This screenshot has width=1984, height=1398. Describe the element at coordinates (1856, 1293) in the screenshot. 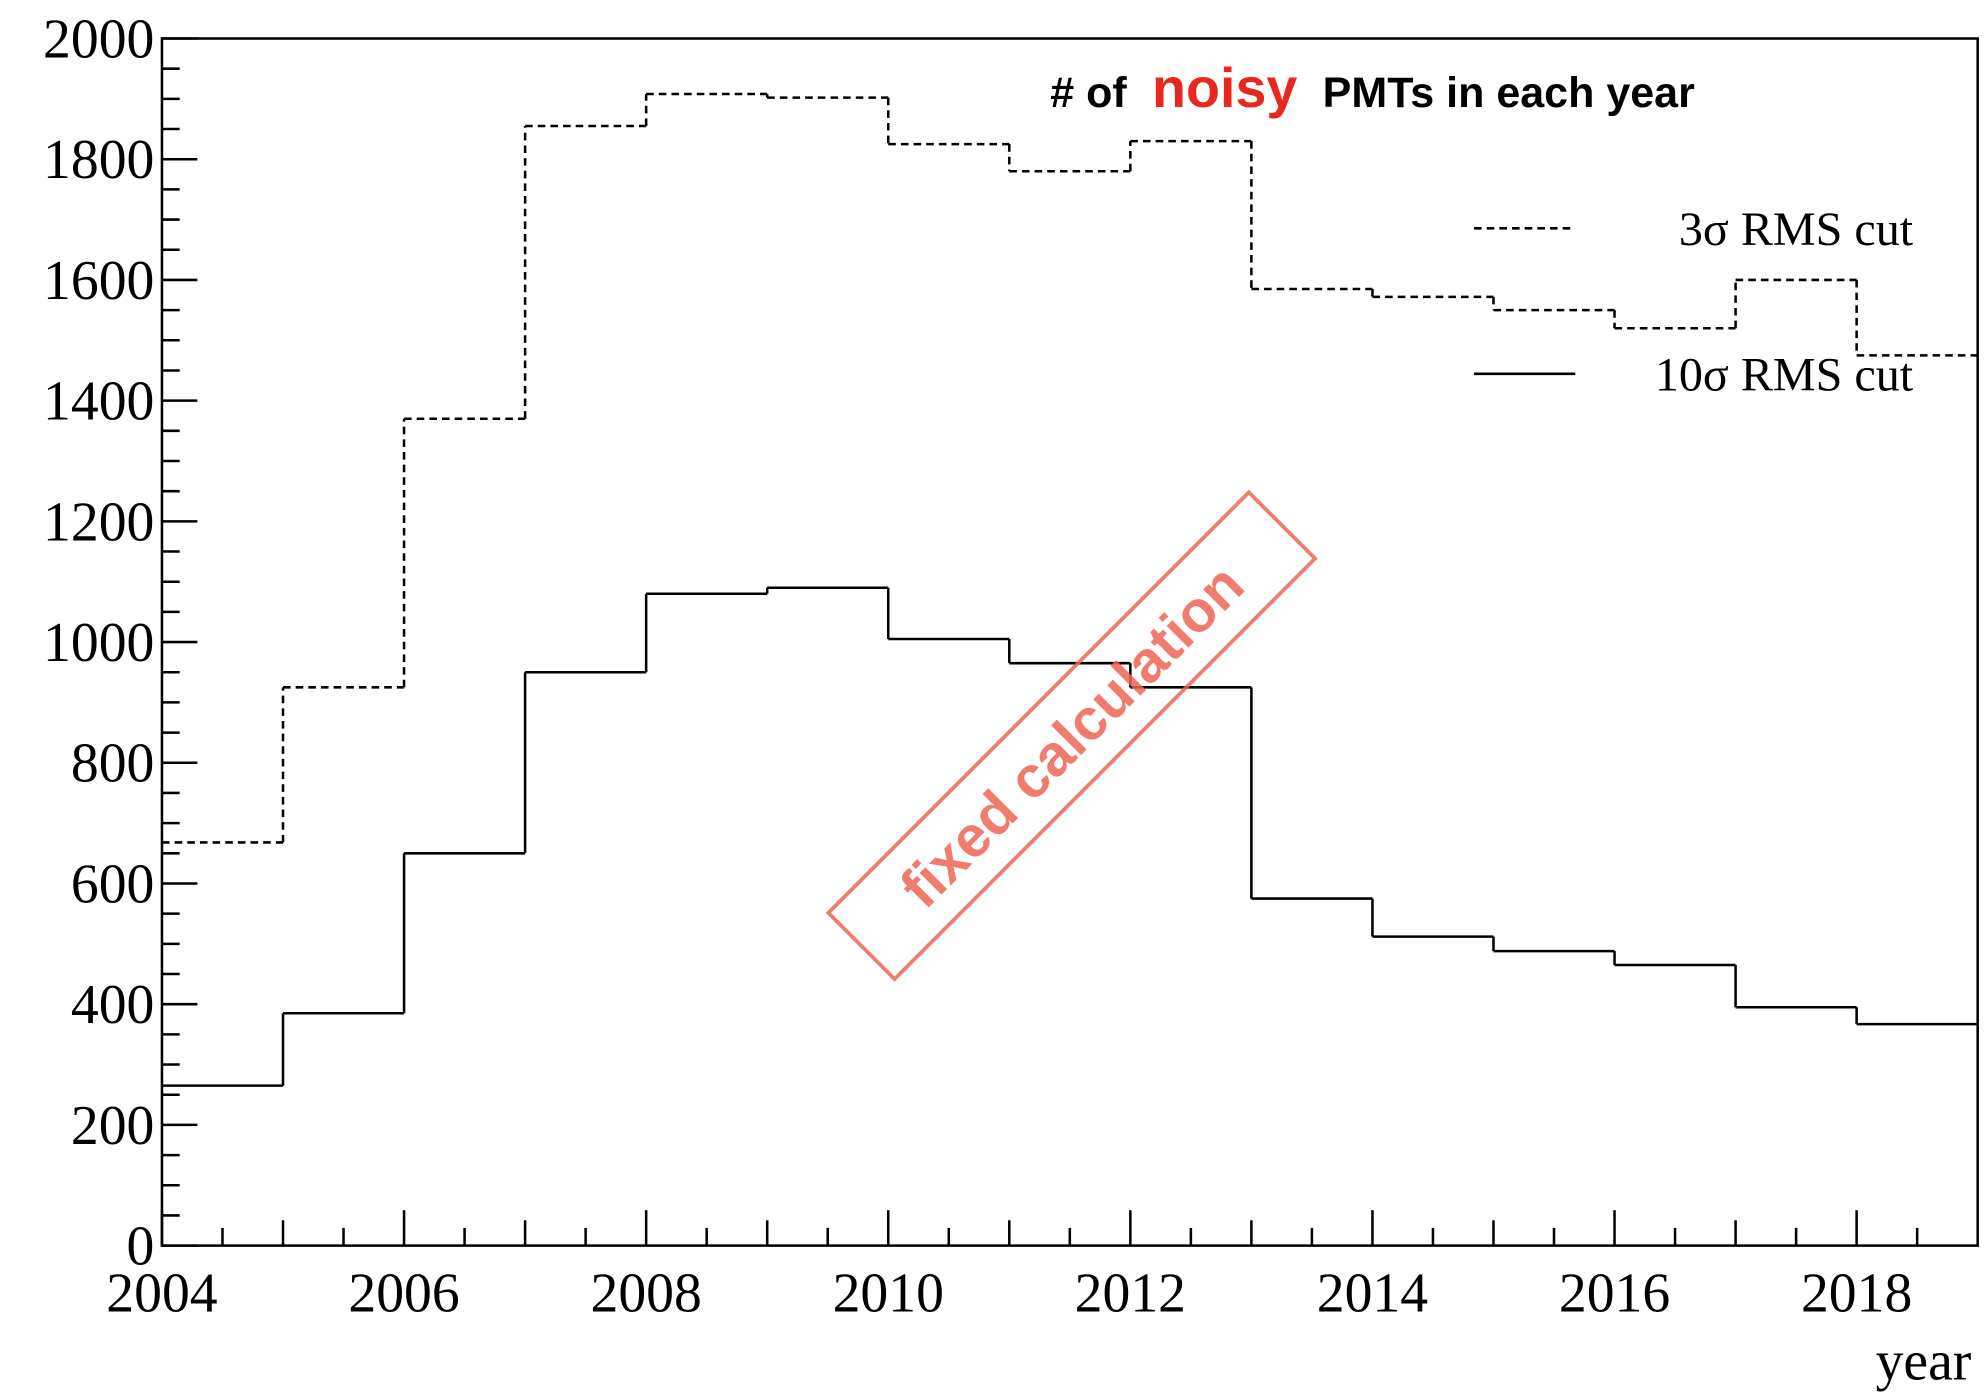

I see `x-tick-label: 2018` at that location.